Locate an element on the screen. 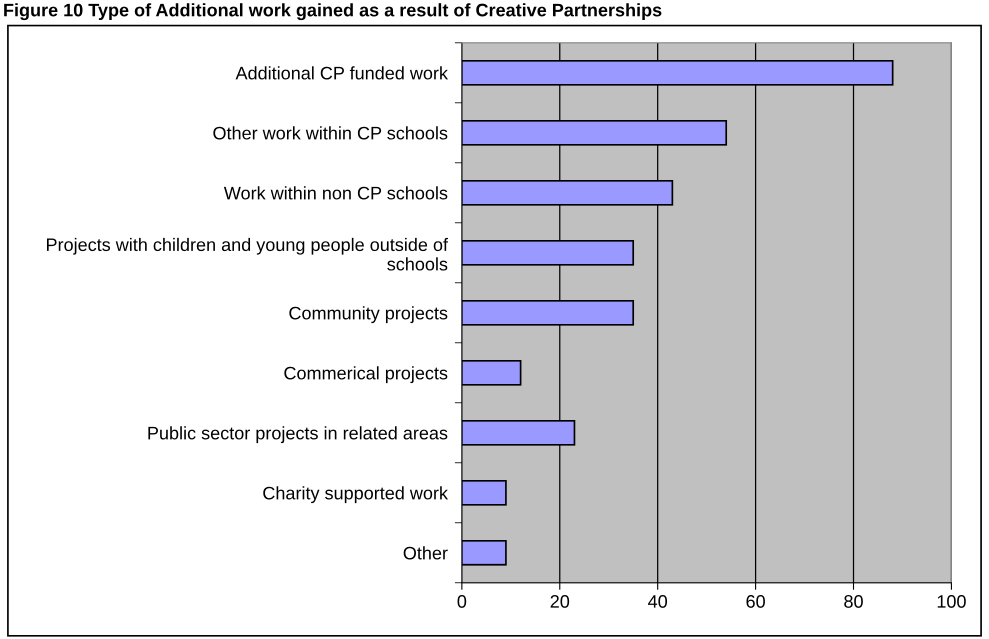 This screenshot has height=639, width=989. x-tick-label: 20 is located at coordinates (560, 601).